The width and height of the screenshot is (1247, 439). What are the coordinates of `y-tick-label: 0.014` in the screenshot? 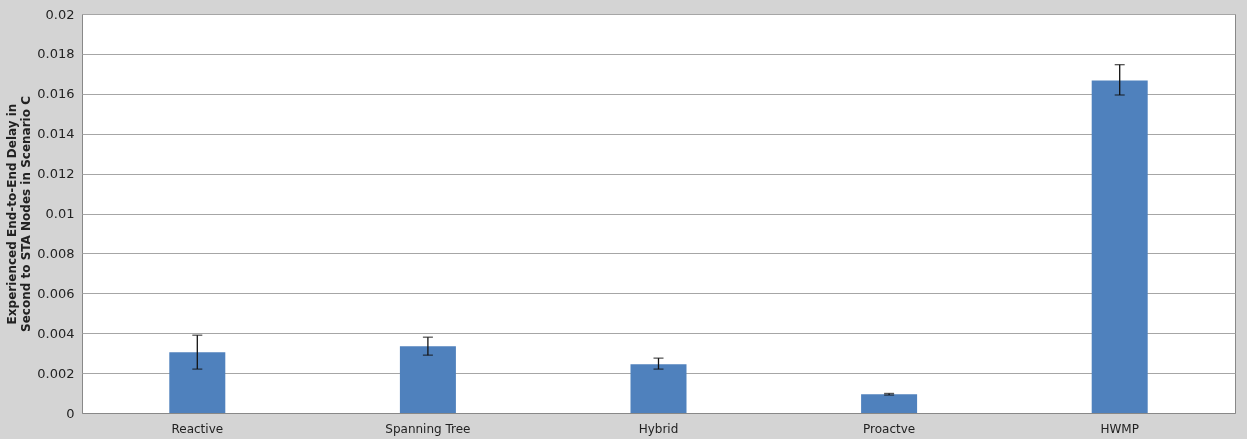 It's located at (56, 134).